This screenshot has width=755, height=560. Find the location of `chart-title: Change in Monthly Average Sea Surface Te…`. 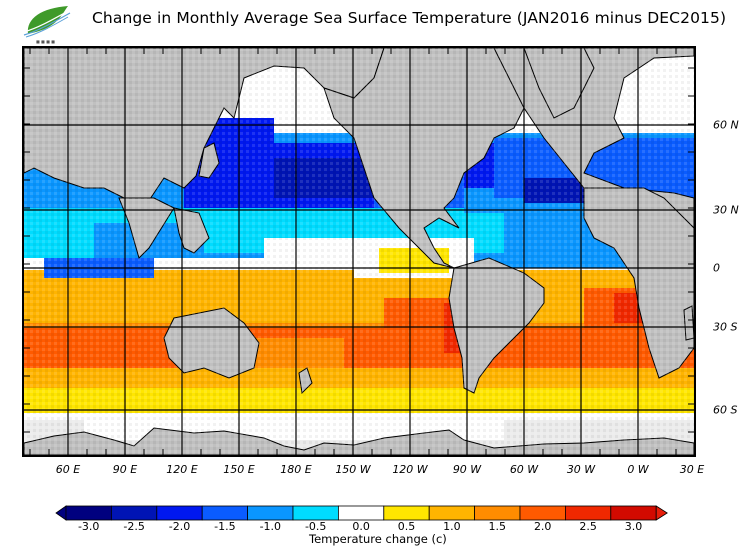

chart-title: Change in Monthly Average Sea Surface Te… is located at coordinates (409, 18).